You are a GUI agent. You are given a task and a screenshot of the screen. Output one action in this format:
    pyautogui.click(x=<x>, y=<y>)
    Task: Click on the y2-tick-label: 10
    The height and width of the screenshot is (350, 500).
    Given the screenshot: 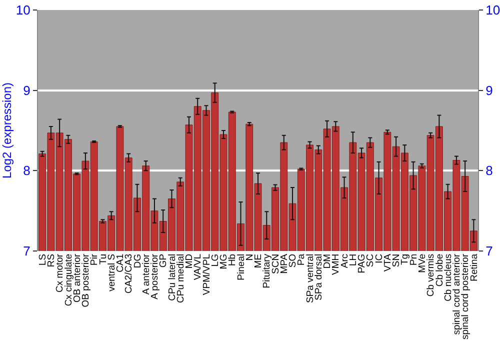 What is the action you would take?
    pyautogui.click(x=493, y=10)
    